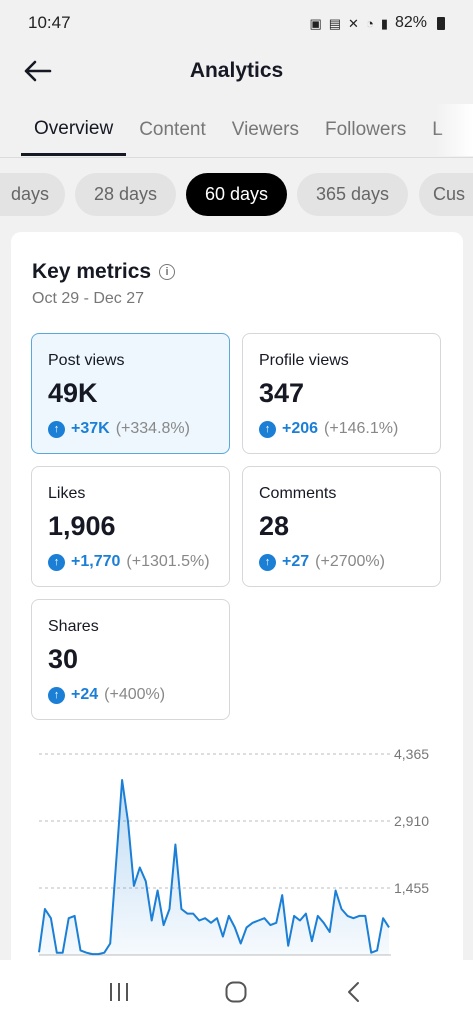 This screenshot has width=473, height=1024. I want to click on status-bar: 10:47 ▣ ▤ ✕ ◔ ▮ 82%, so click(236, 23).